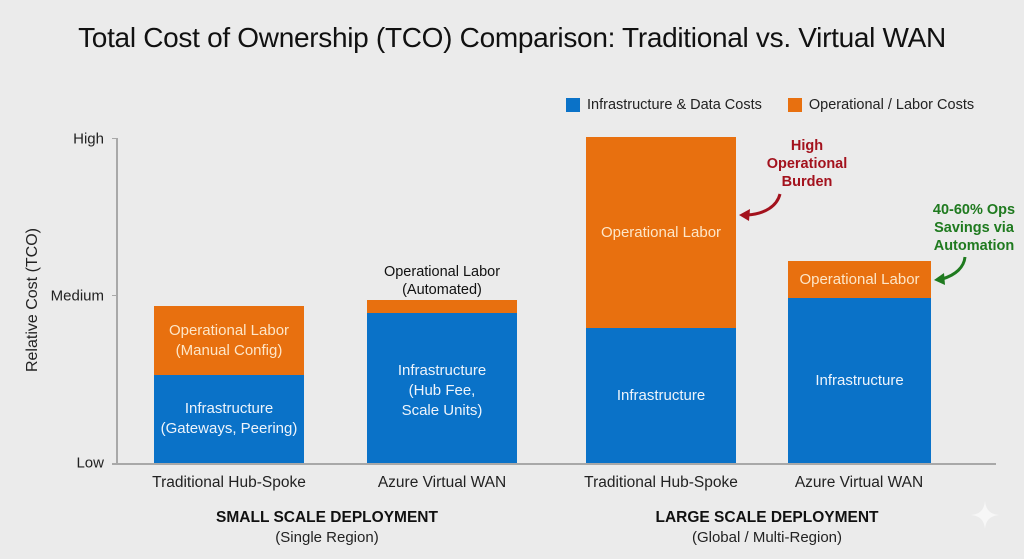 The image size is (1024, 559). Describe the element at coordinates (88, 139) in the screenshot. I see `tick-label-high: High` at that location.